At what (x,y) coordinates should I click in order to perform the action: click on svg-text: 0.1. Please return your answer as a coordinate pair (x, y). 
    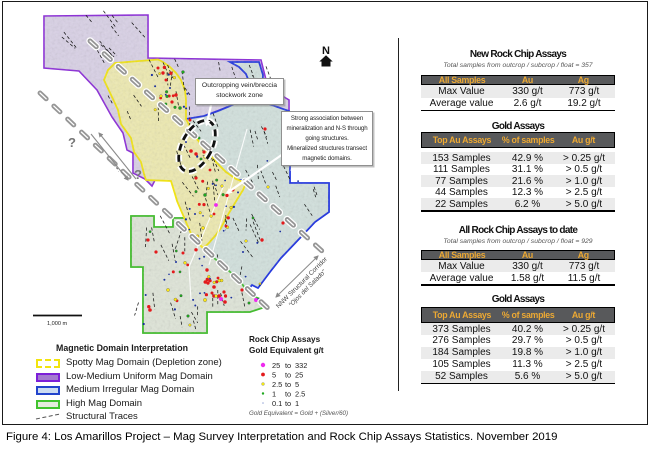
    Looking at the image, I should click on (277, 403).